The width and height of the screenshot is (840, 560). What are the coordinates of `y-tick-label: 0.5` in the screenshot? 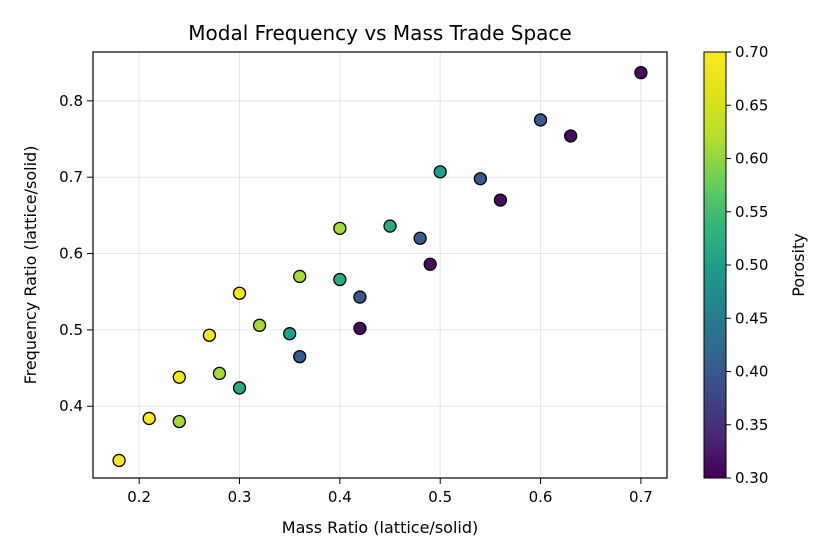 It's located at (71, 330).